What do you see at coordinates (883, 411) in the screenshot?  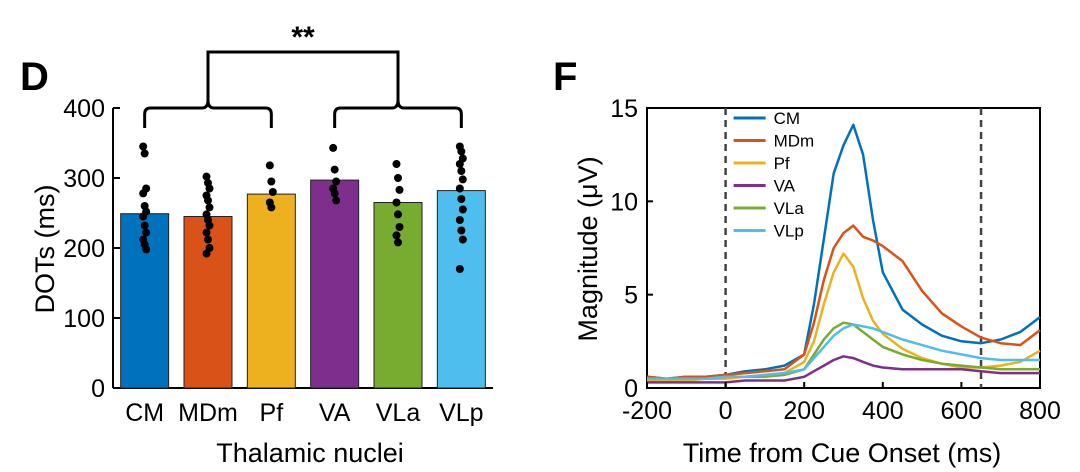 I see `panel-f-xtick-label: 400` at bounding box center [883, 411].